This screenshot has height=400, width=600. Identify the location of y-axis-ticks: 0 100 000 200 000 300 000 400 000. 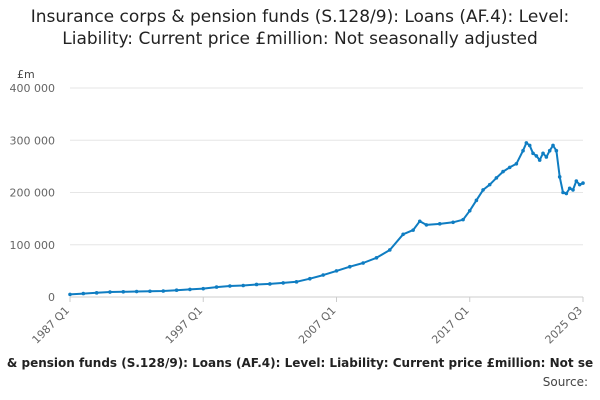
(33, 193).